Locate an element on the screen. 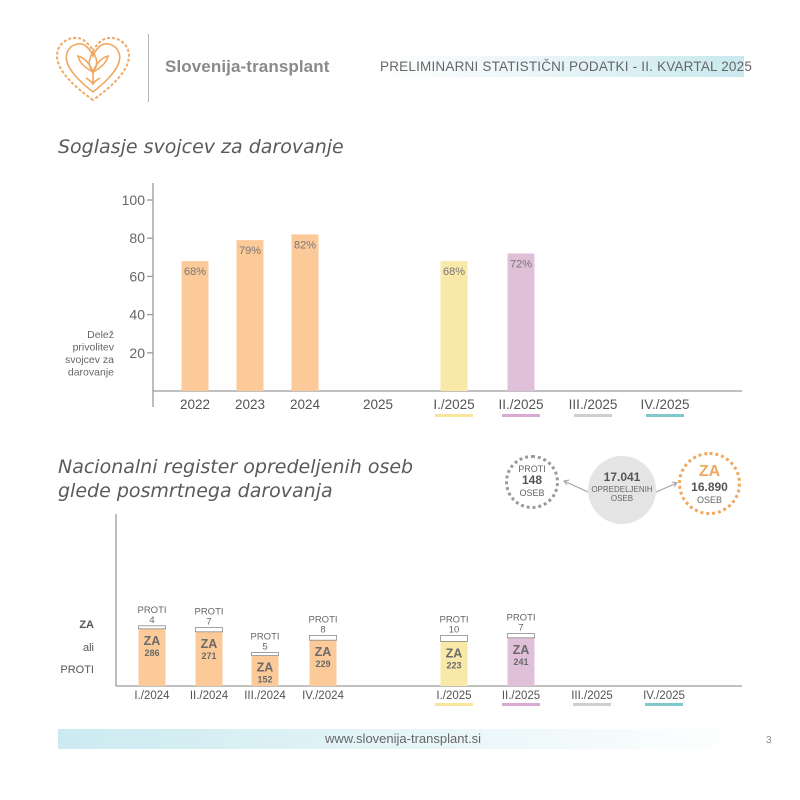 The height and width of the screenshot is (800, 800). chart2-x-tick-label: IV./2024 is located at coordinates (323, 696).